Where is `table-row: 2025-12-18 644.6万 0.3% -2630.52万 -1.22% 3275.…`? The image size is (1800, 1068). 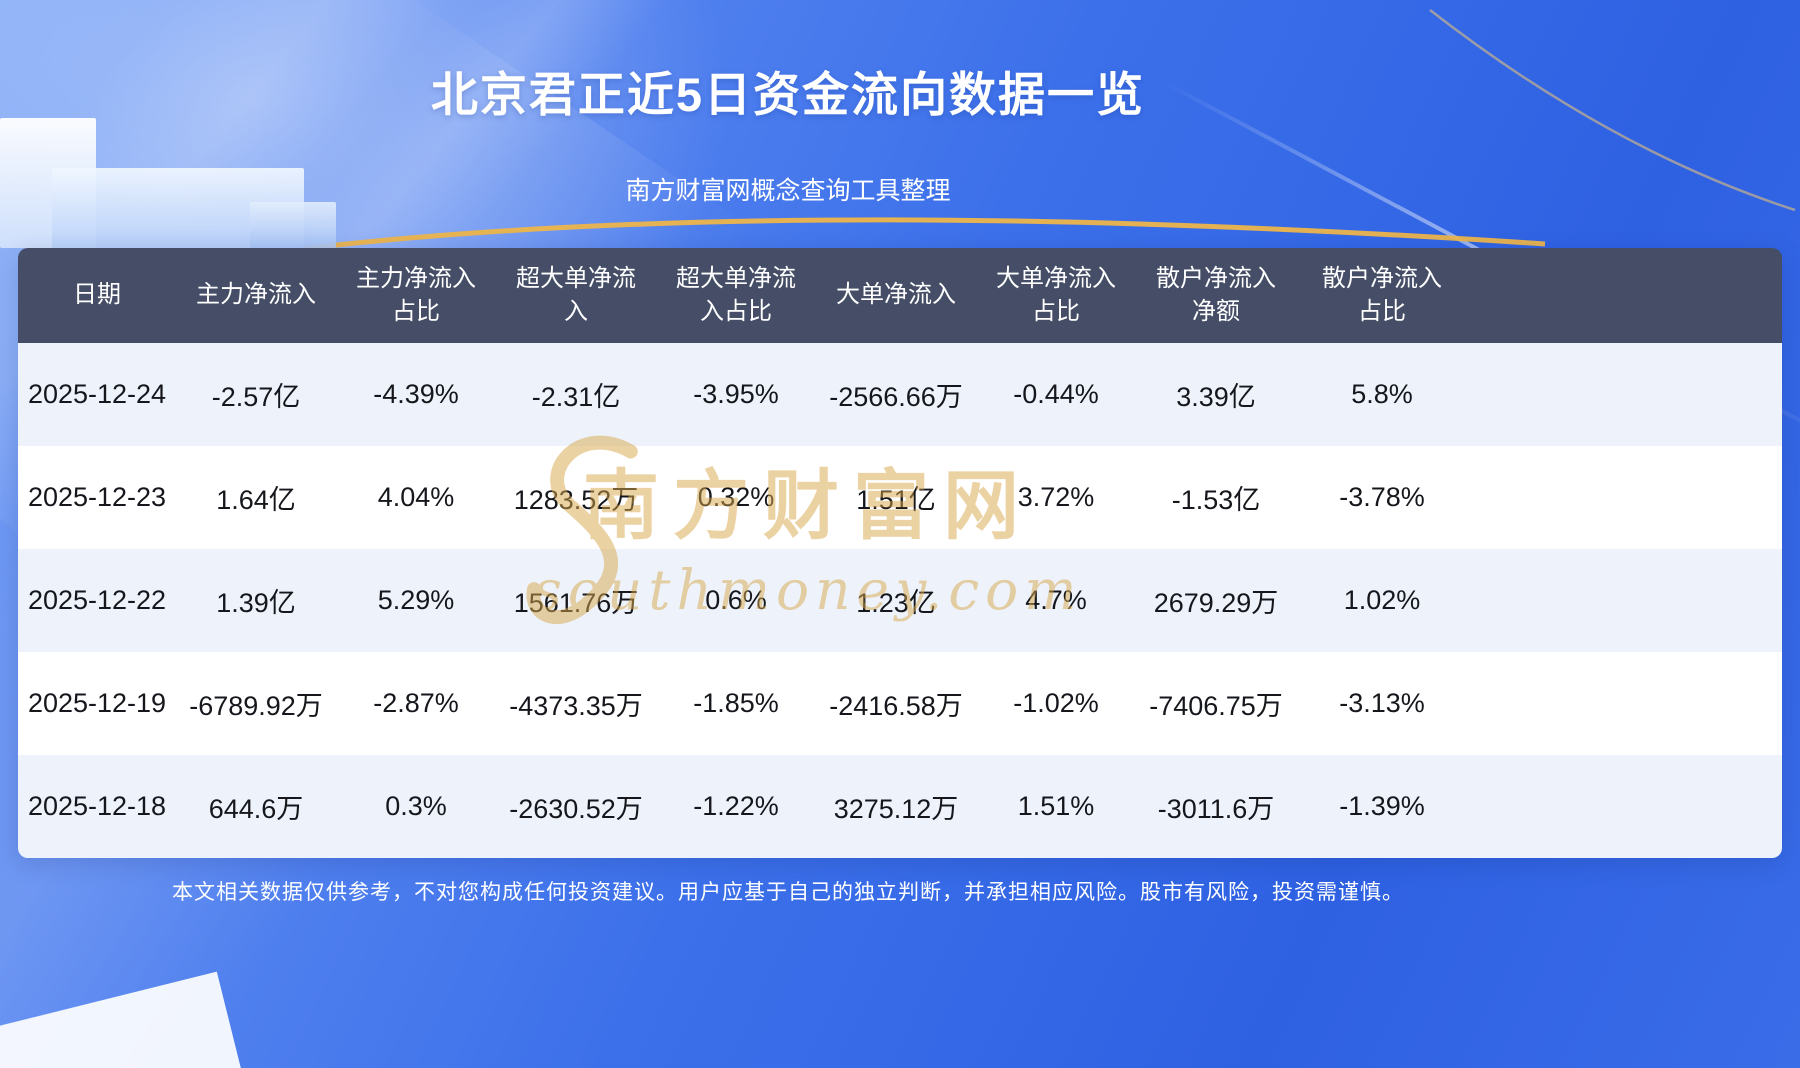
table-row: 2025-12-18 644.6万 0.3% -2630.52万 -1.22% 3275.… is located at coordinates (900, 806).